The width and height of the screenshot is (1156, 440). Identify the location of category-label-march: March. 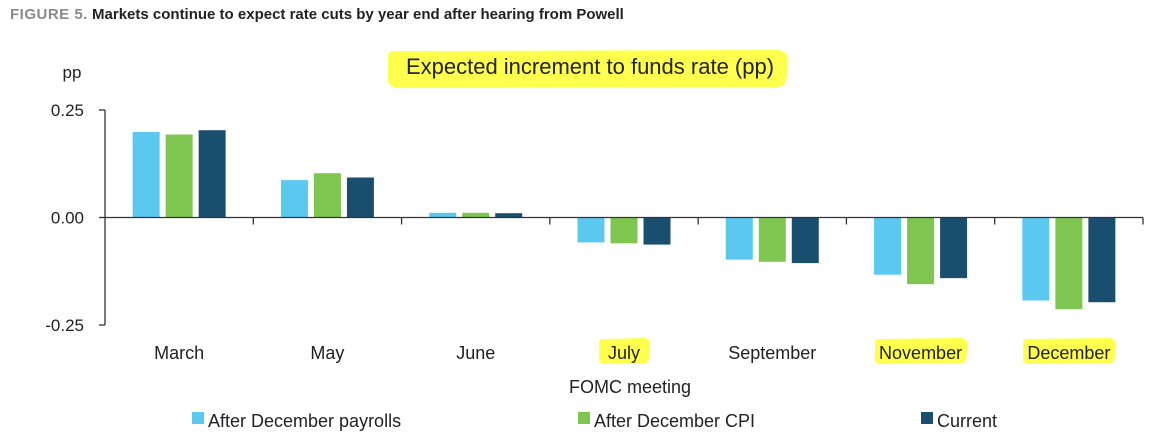
(179, 353).